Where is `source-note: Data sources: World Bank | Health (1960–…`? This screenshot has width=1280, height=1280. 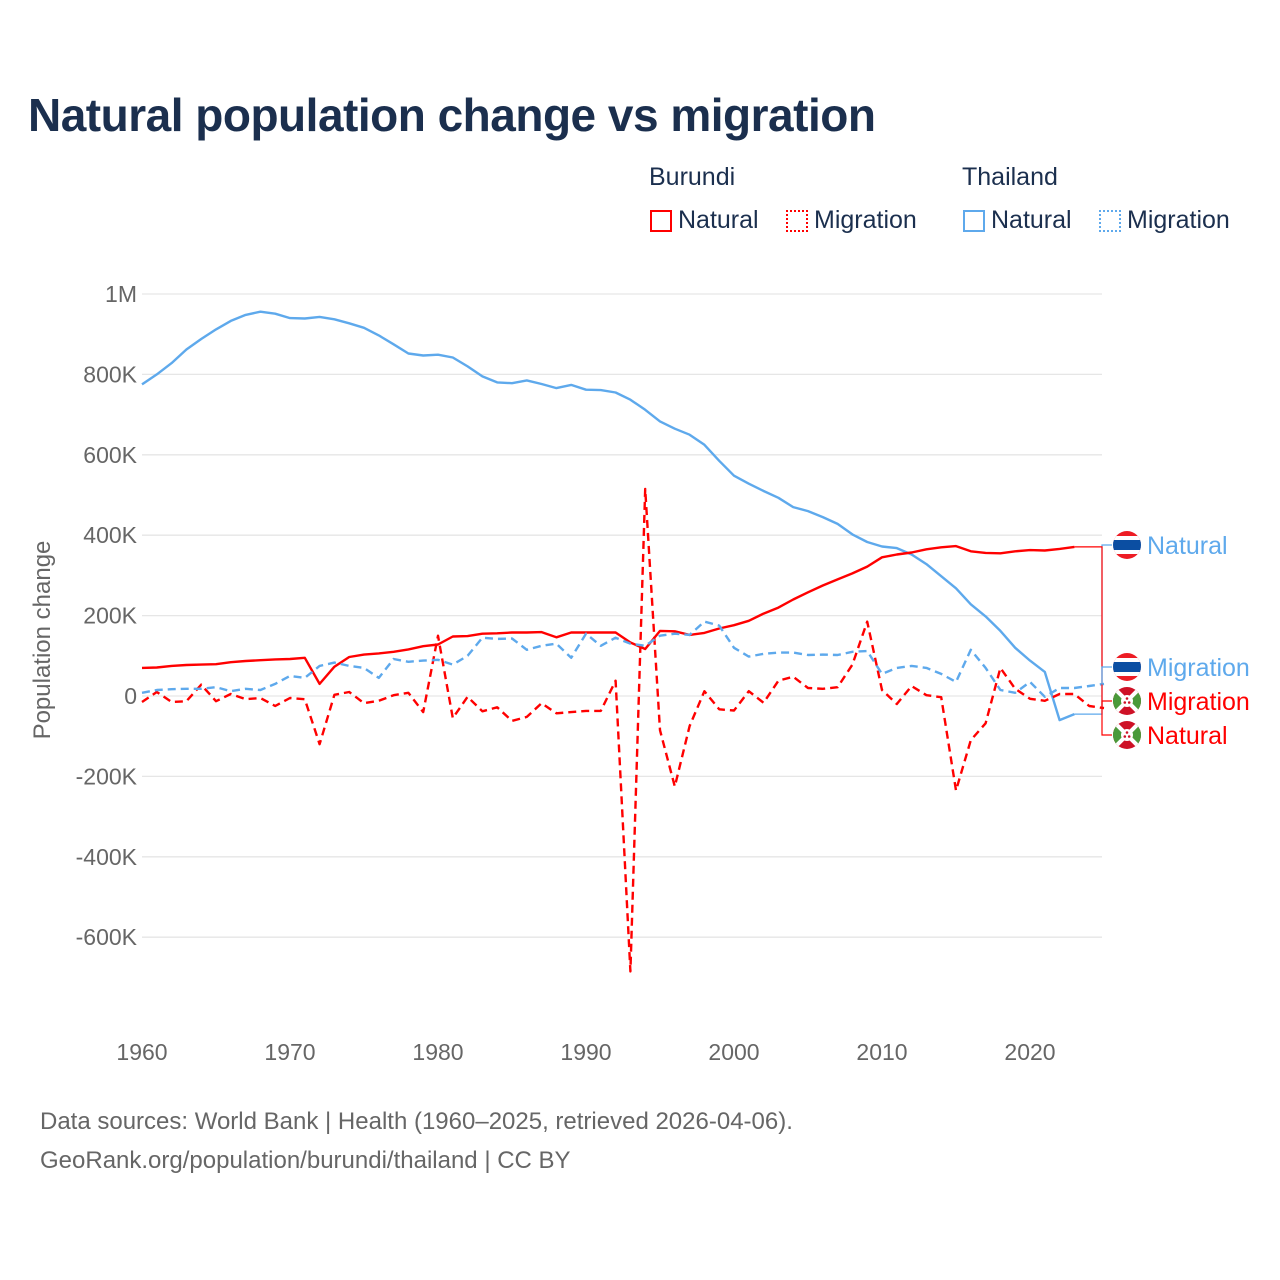 source-note: Data sources: World Bank | Health (1960–… is located at coordinates (416, 1121).